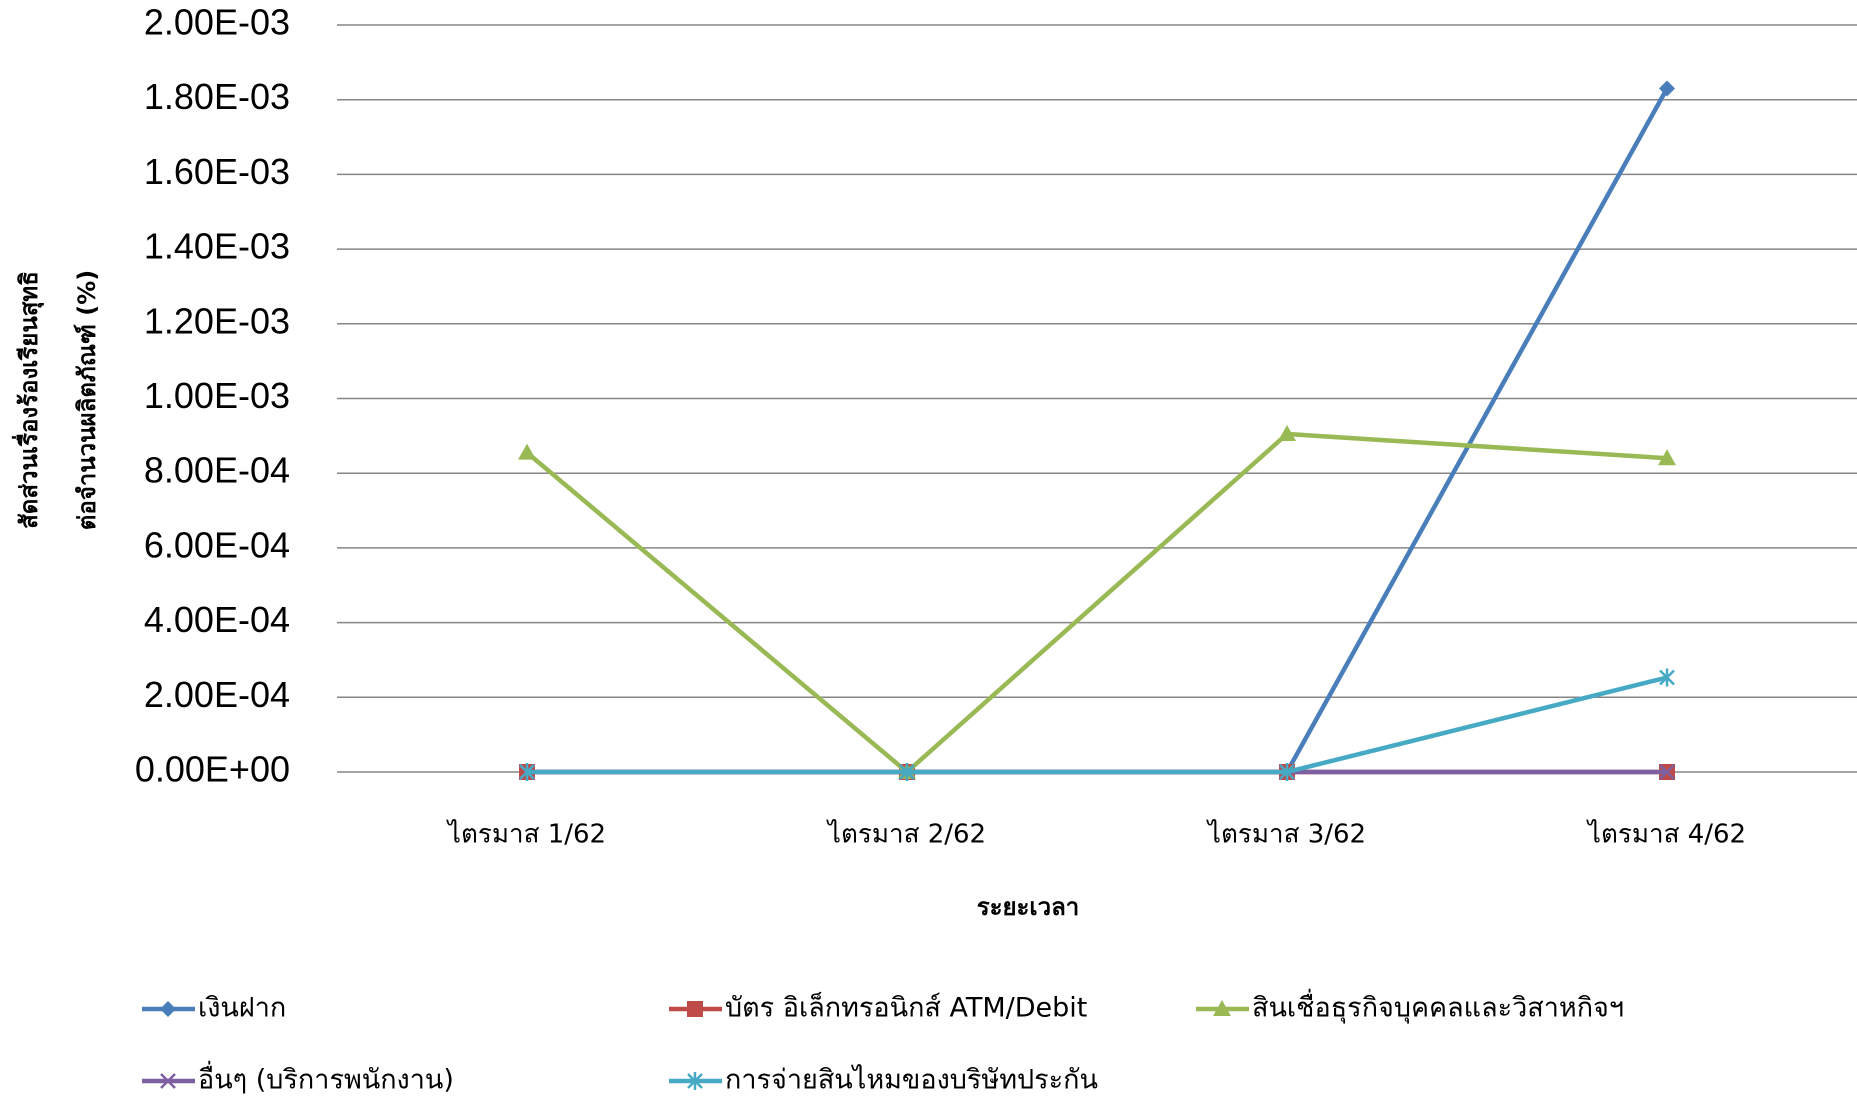 The image size is (1857, 1105). I want to click on x-tick-label: ไตรมาส 4/62, so click(1666, 834).